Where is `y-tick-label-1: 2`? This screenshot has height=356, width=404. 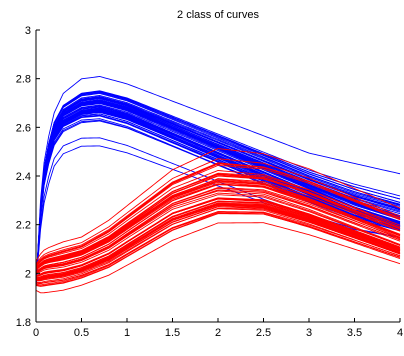 y-tick-label-1: 2 is located at coordinates (28, 274).